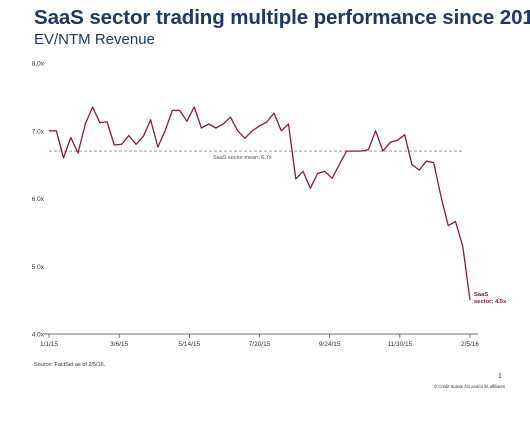 The image size is (530, 442). What do you see at coordinates (49, 344) in the screenshot?
I see `x-tick-label: 1/1/15` at bounding box center [49, 344].